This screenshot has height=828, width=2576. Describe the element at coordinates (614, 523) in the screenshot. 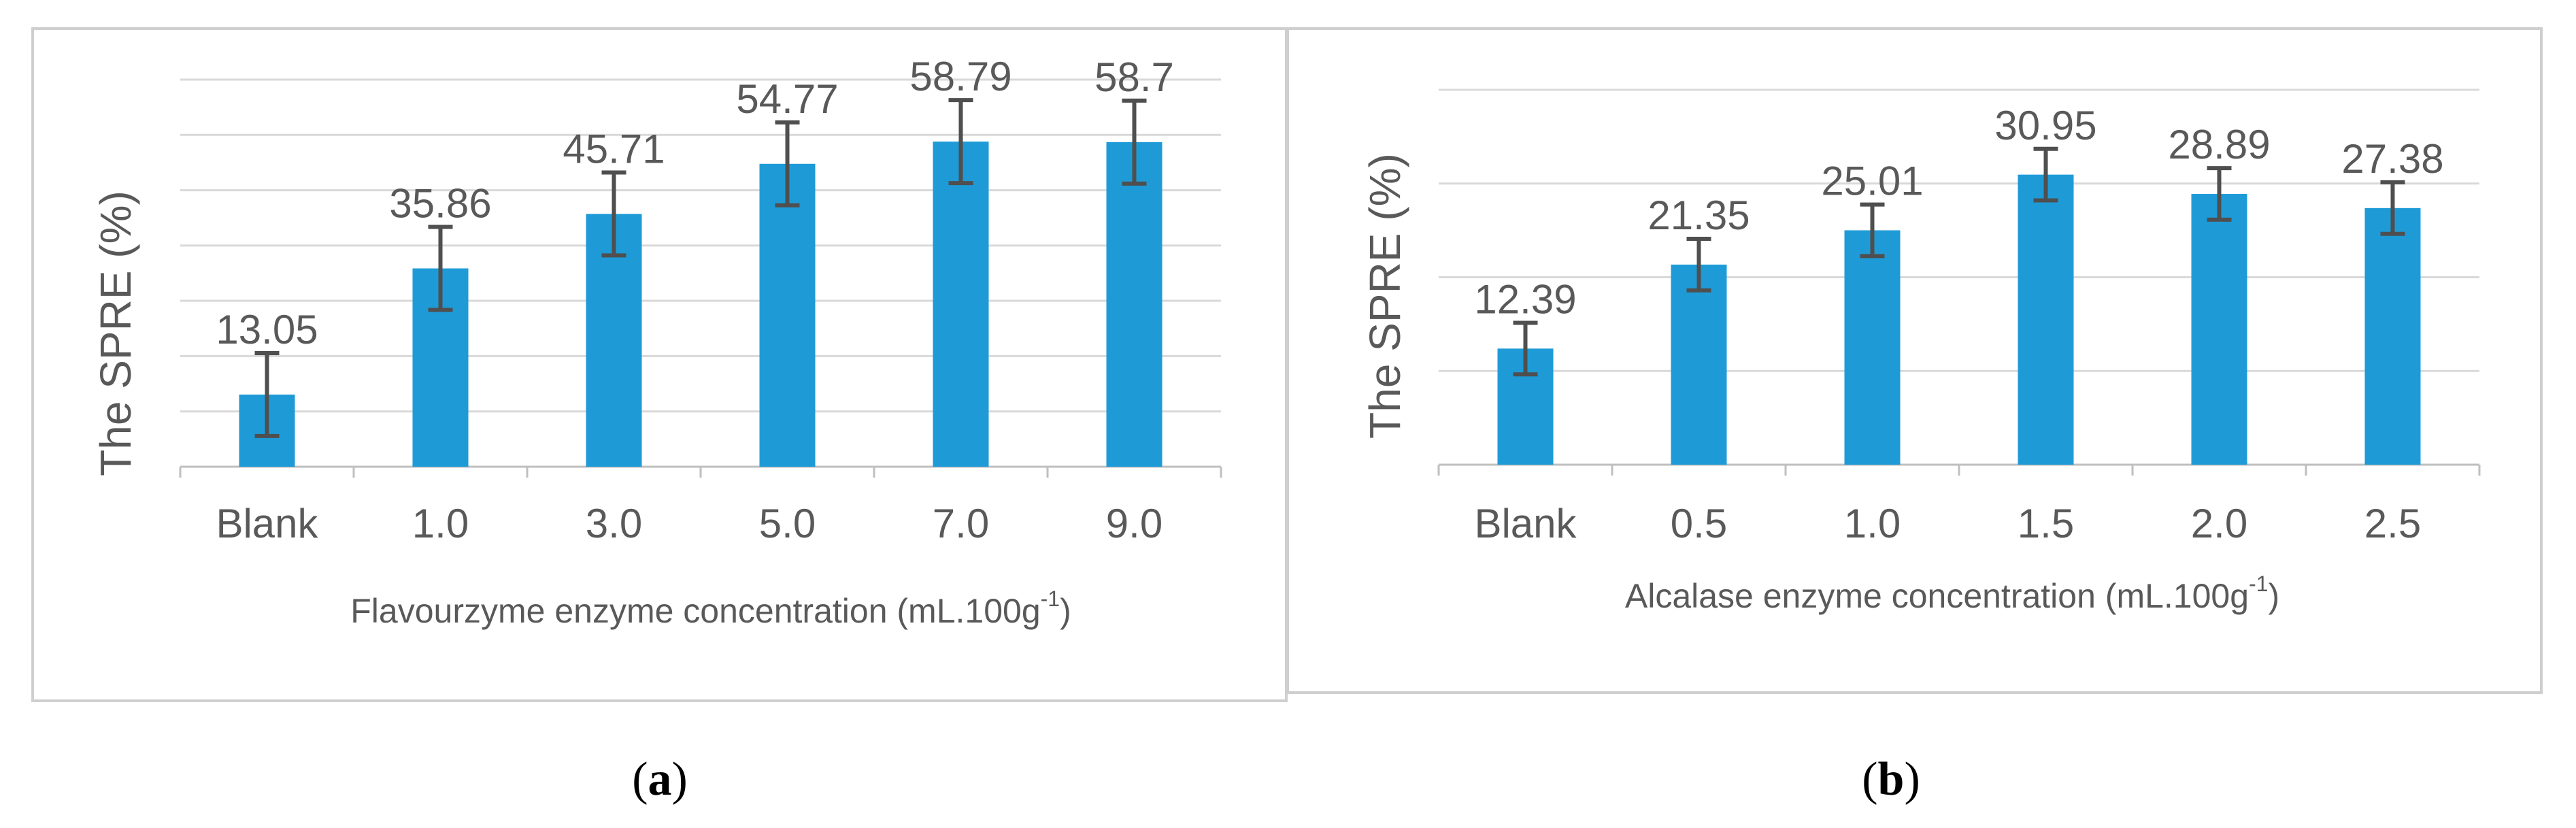

I see `chart-a-tick-label: 3.0` at that location.